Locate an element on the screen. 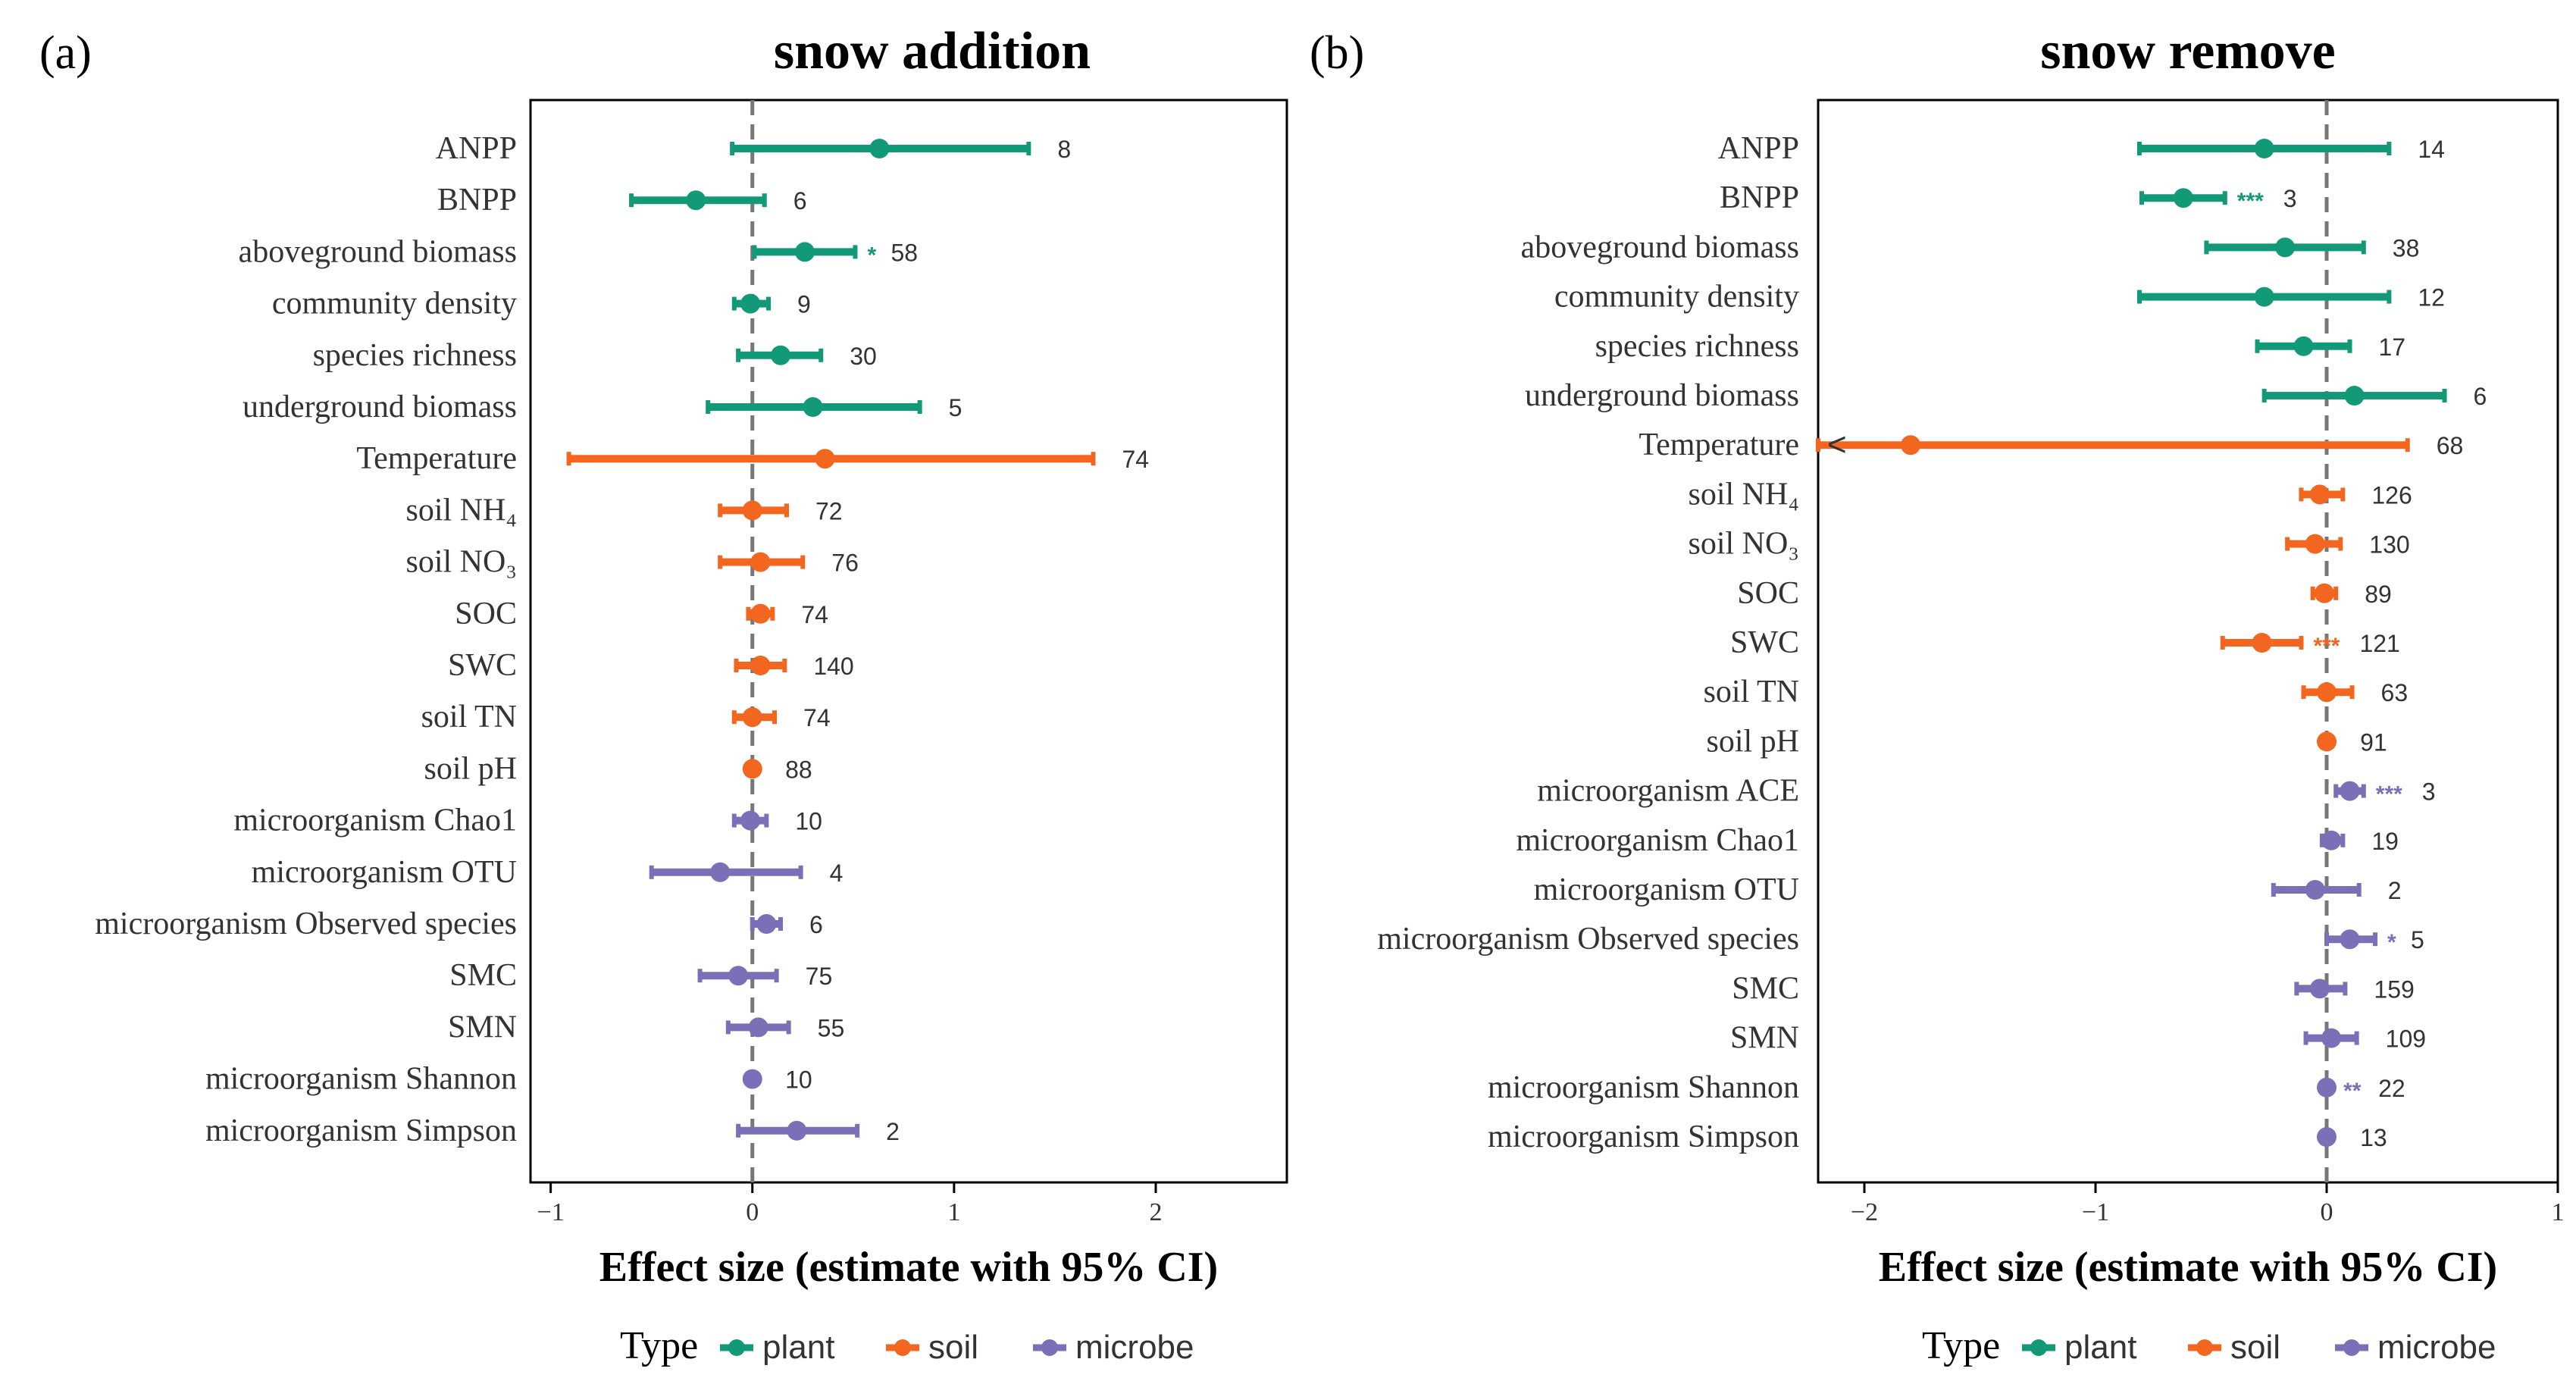  sample-size-label: 121 is located at coordinates (2379, 643).